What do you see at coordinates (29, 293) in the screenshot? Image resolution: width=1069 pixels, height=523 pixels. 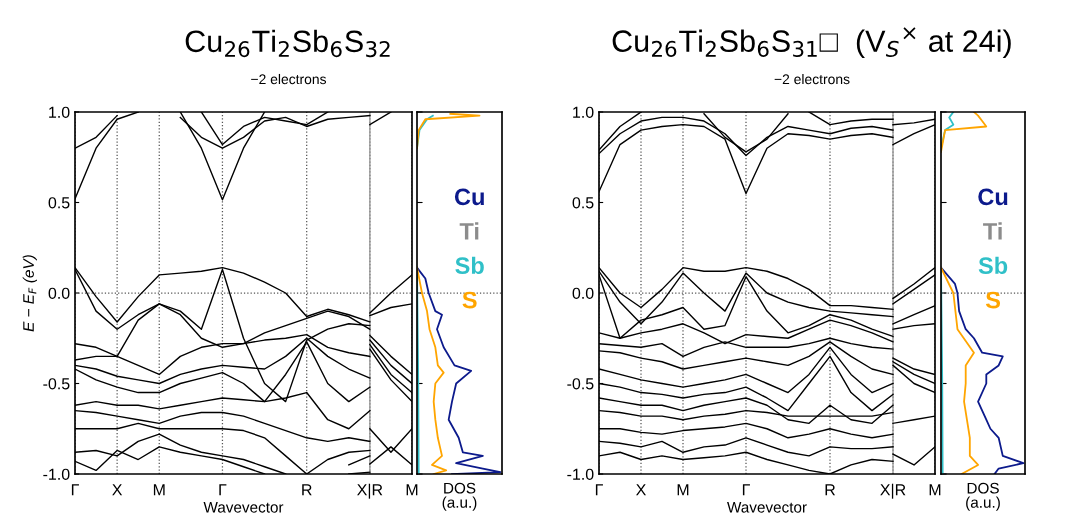 I see `y-axis-title: E − E$_{F}$ (eV)` at bounding box center [29, 293].